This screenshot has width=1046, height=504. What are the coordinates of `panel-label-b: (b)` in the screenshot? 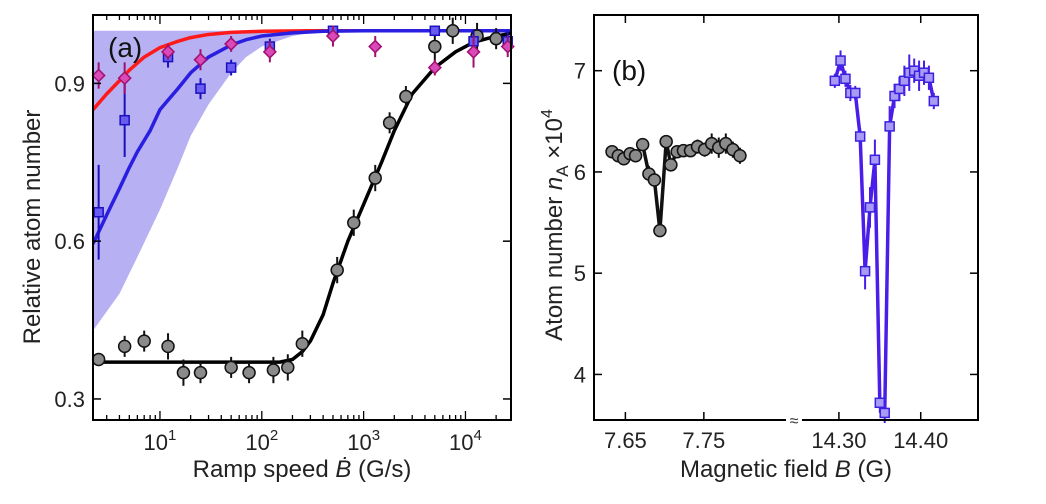 It's located at (629, 70).